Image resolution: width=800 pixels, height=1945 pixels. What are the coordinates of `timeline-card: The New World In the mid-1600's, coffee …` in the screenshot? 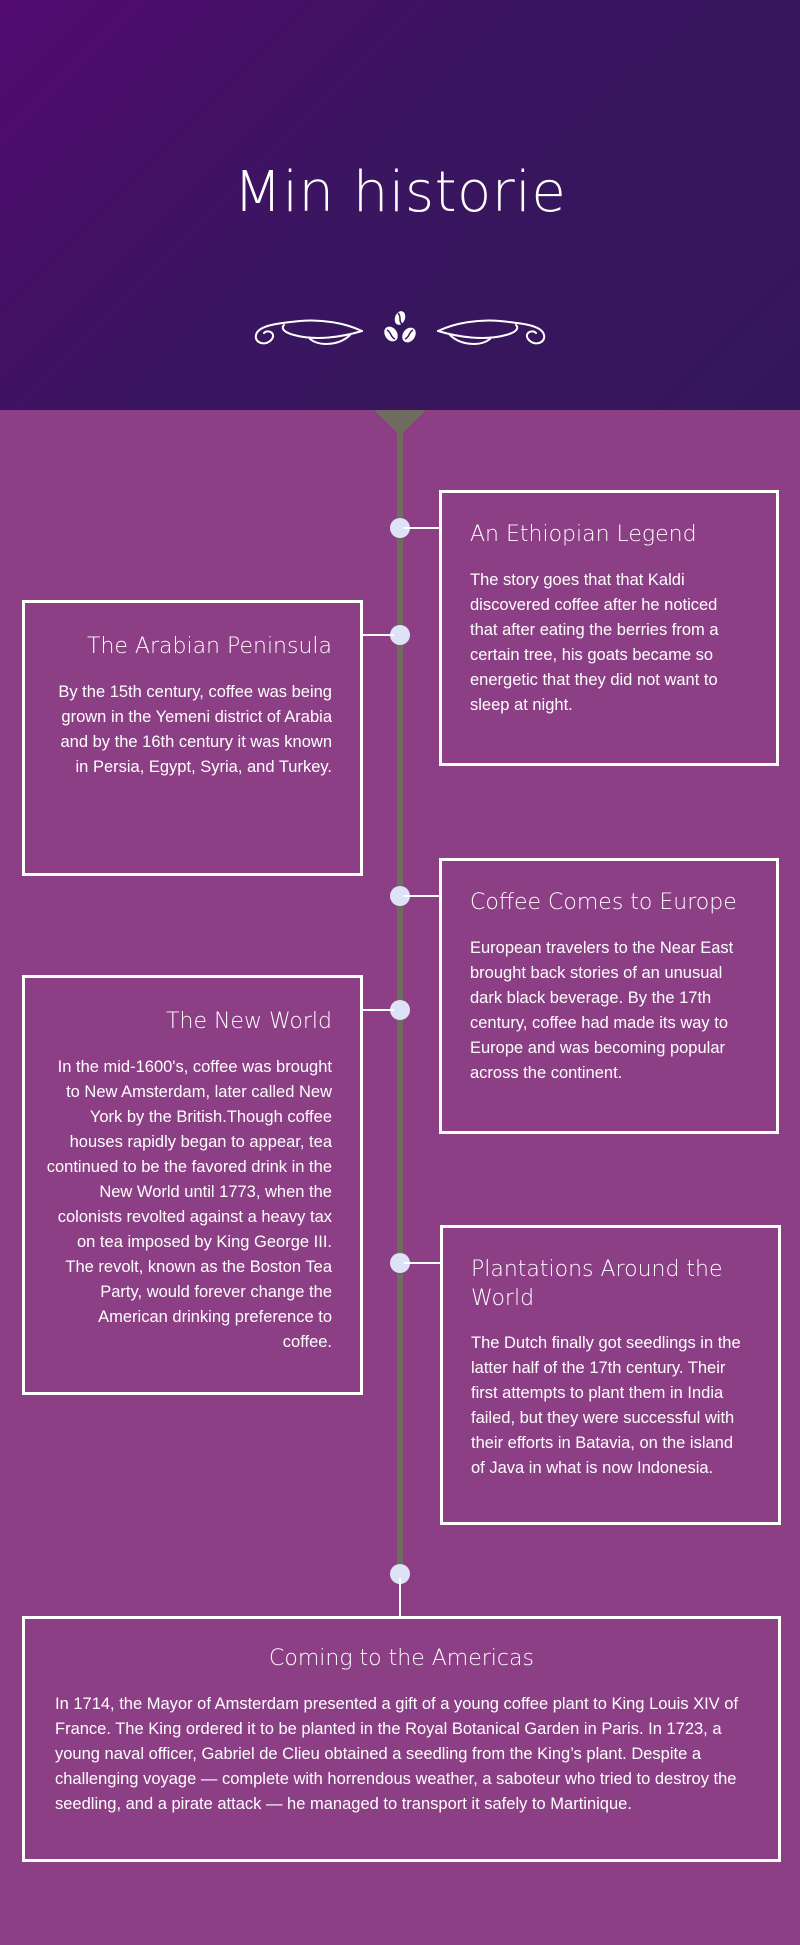 It's located at (192, 1185).